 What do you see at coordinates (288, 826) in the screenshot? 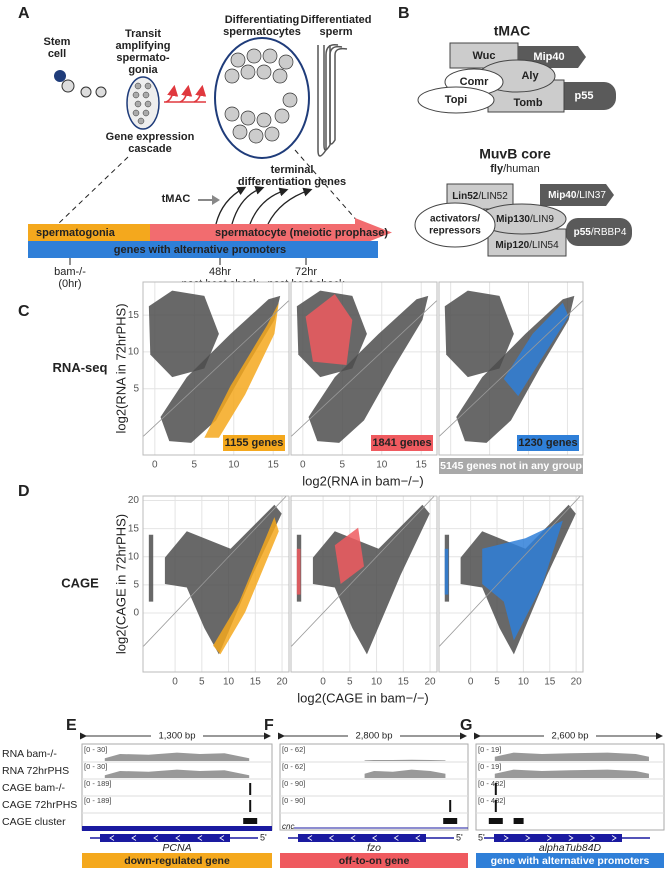
I see `gene-name: cnc` at bounding box center [288, 826].